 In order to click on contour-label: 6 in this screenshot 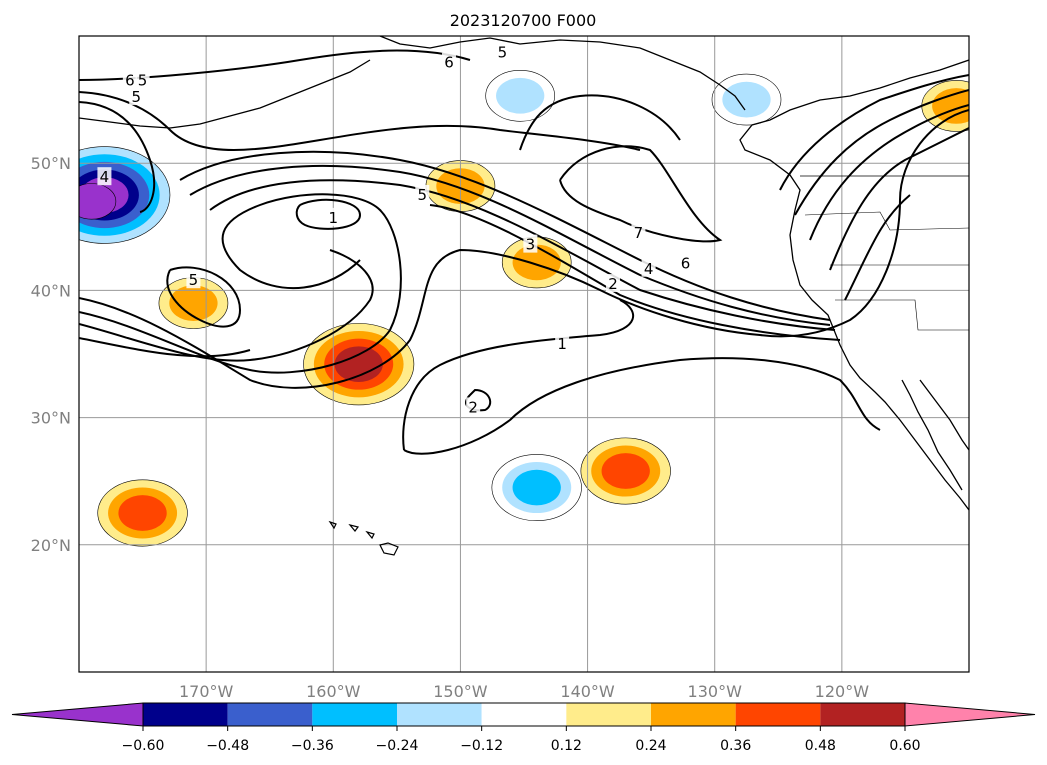, I will do `click(130, 81)`.